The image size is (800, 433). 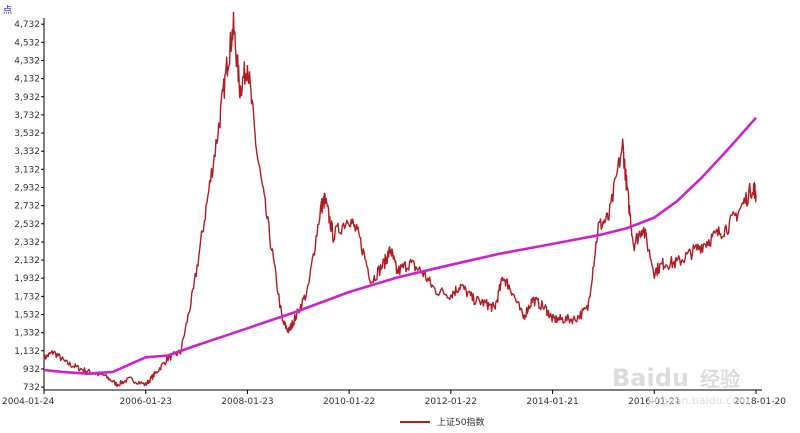 What do you see at coordinates (31, 388) in the screenshot?
I see `y-tick-label: 732` at bounding box center [31, 388].